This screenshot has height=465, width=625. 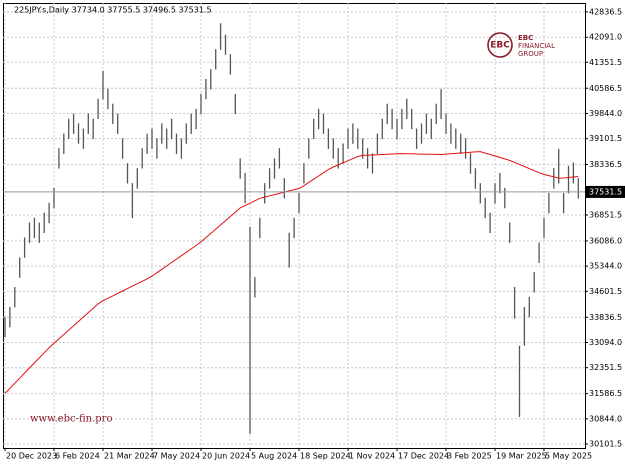 I want to click on watermark: www.ebc-fin.pro, so click(x=71, y=419).